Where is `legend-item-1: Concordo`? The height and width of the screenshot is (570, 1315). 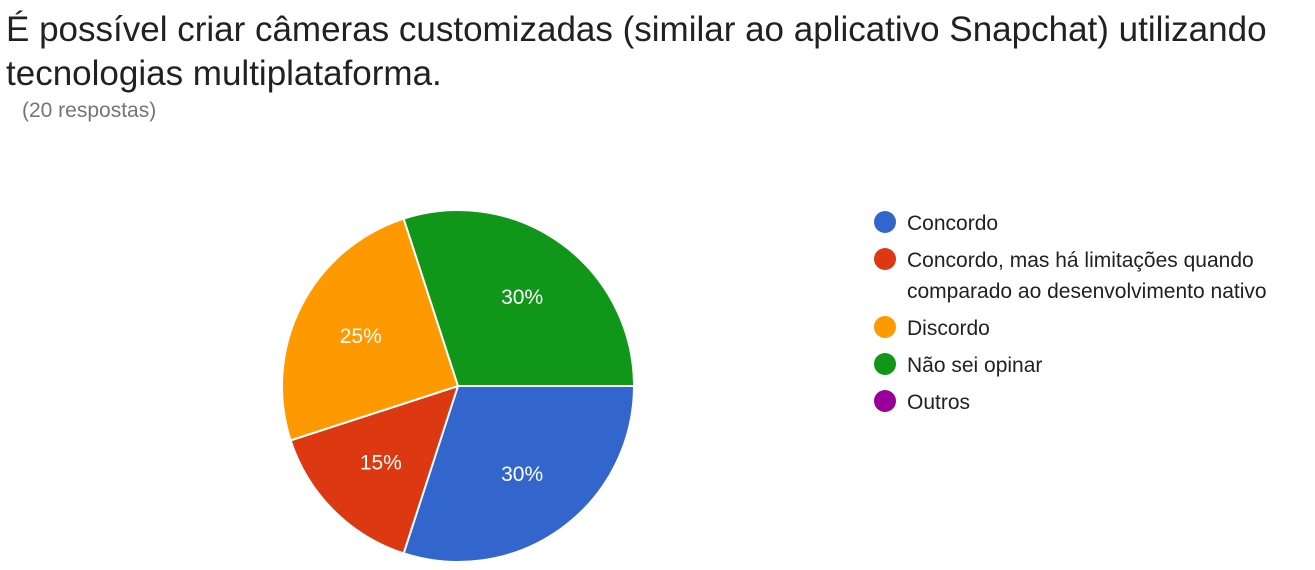 legend-item-1: Concordo is located at coordinates (1092, 223).